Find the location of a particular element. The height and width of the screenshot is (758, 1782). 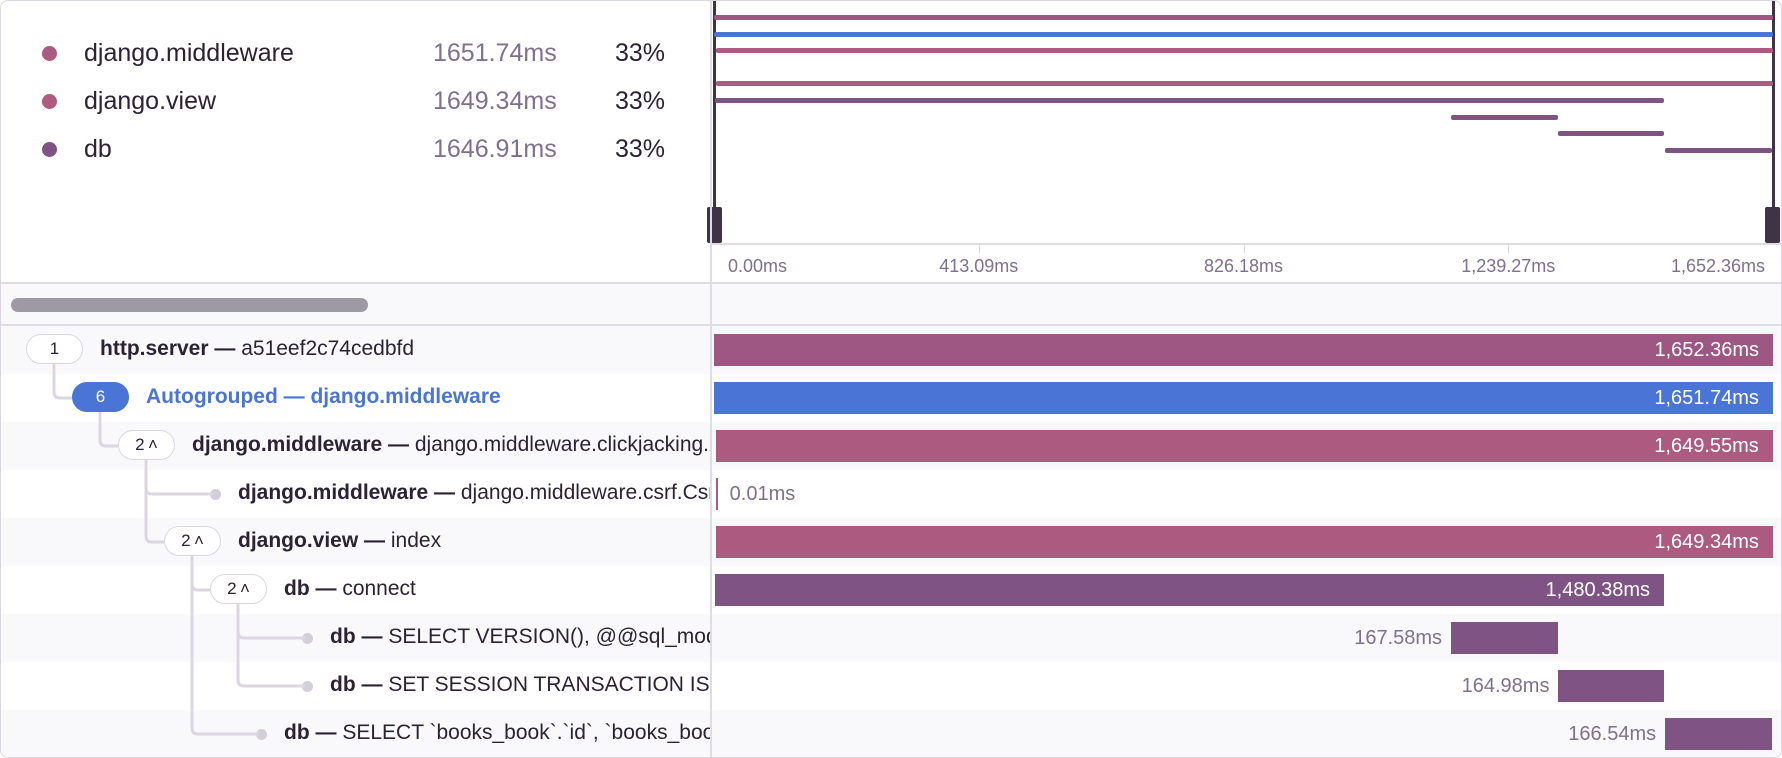

span-tree-cell: db — SELECT VERSION(), @@sql_mode is located at coordinates (355, 638).